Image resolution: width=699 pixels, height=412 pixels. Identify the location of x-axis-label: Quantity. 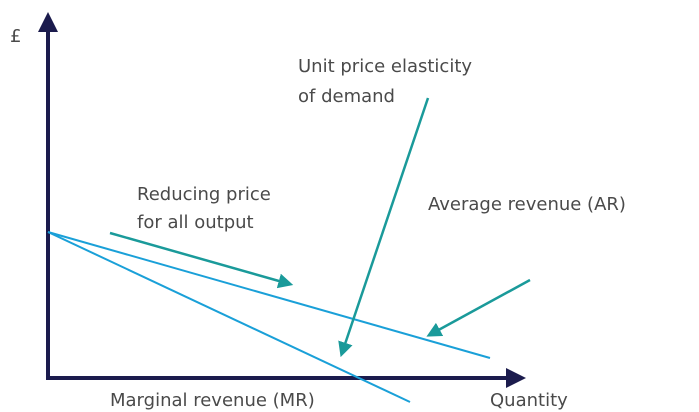
(529, 400).